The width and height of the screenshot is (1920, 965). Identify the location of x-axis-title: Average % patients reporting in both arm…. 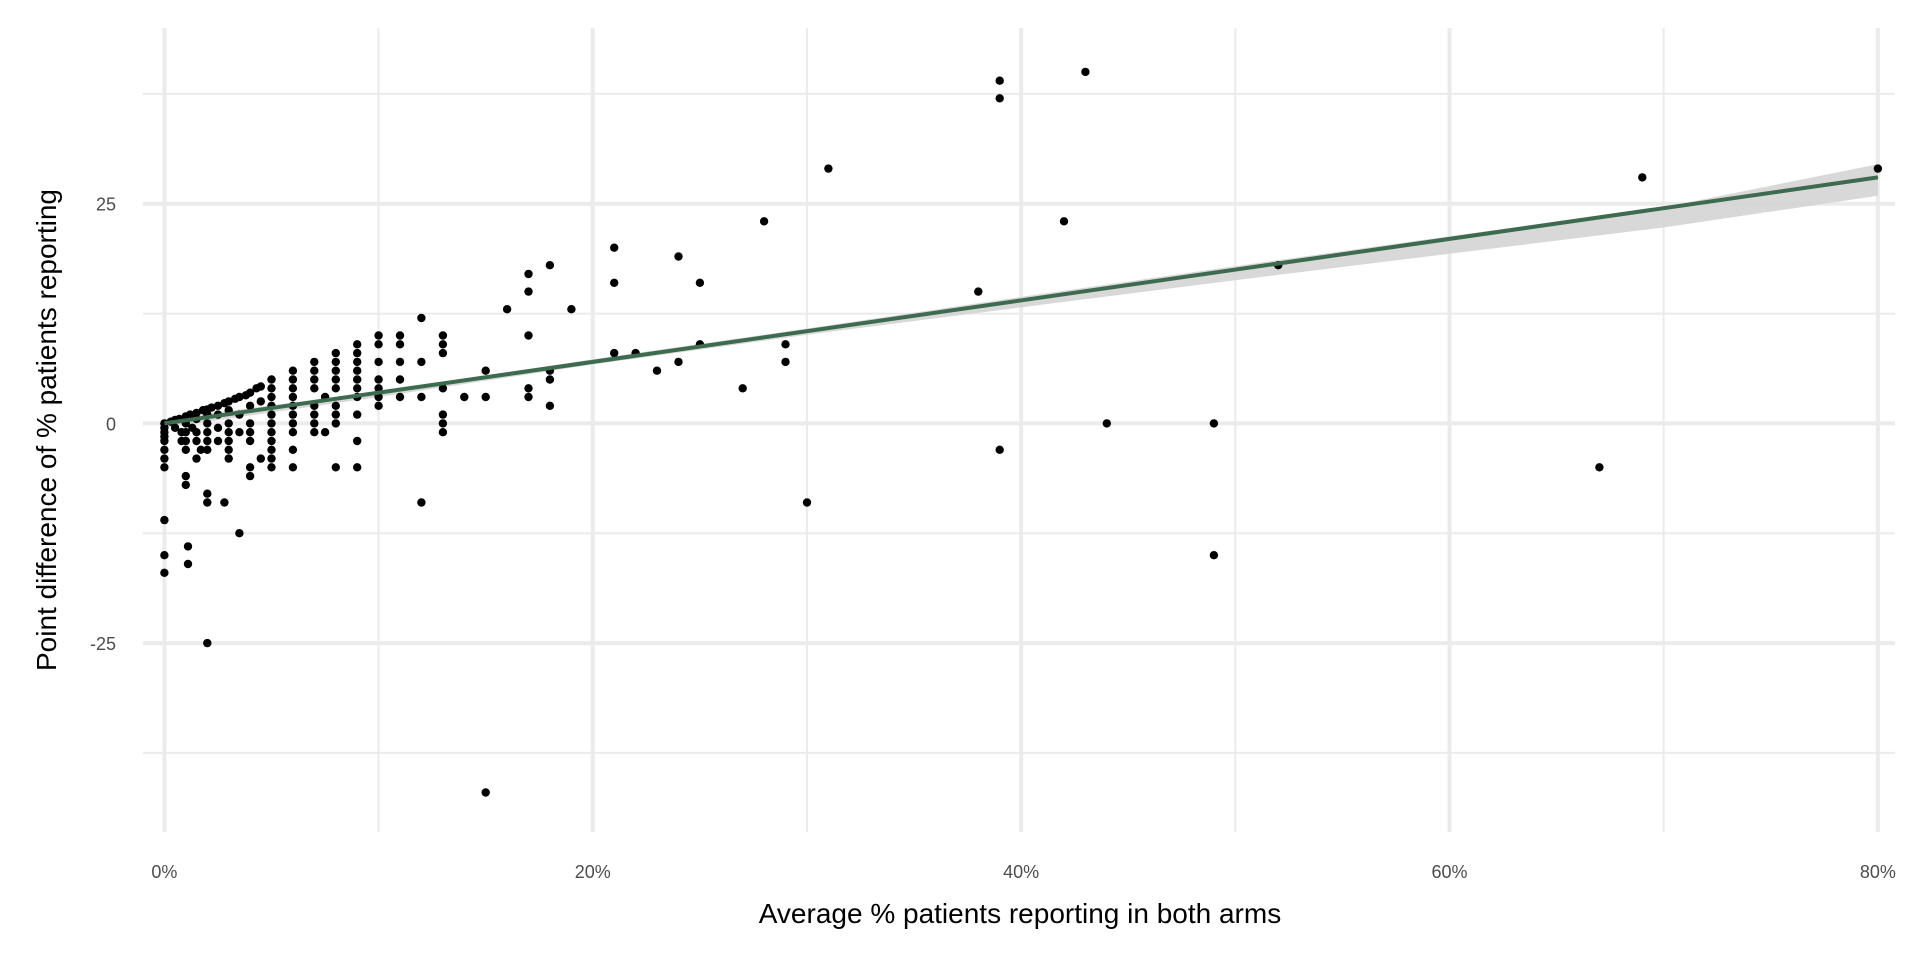
(1020, 913).